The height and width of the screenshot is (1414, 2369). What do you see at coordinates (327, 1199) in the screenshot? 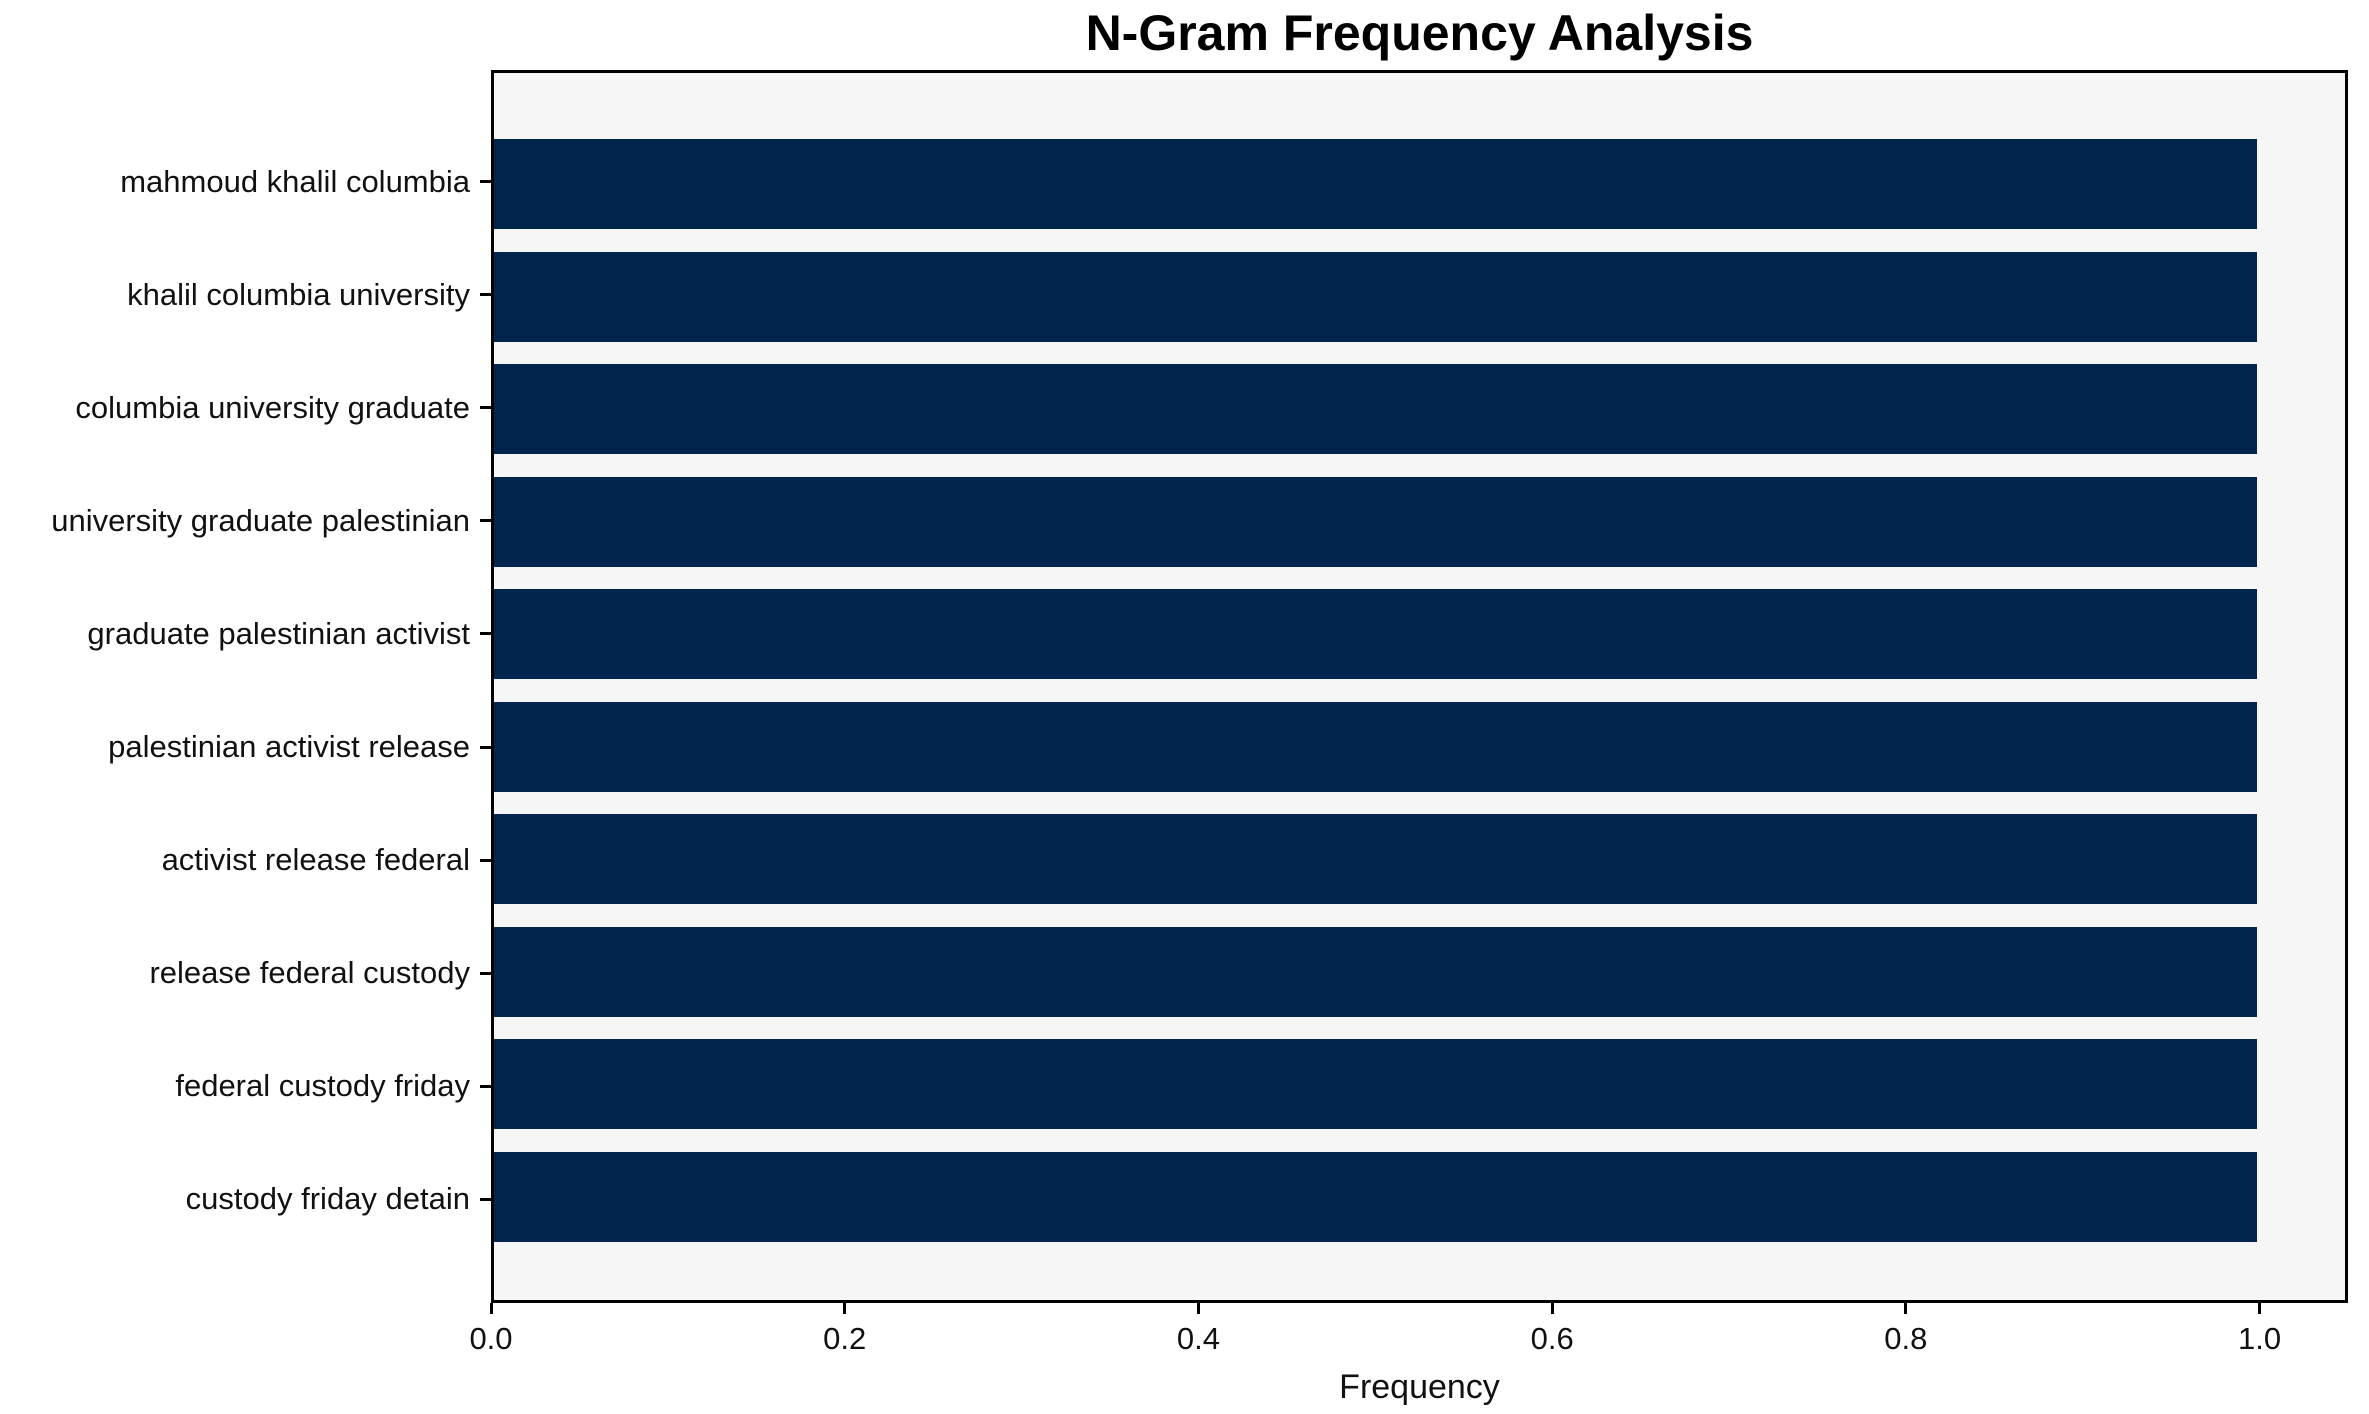
I see `y-tick-label: custody friday detain` at bounding box center [327, 1199].